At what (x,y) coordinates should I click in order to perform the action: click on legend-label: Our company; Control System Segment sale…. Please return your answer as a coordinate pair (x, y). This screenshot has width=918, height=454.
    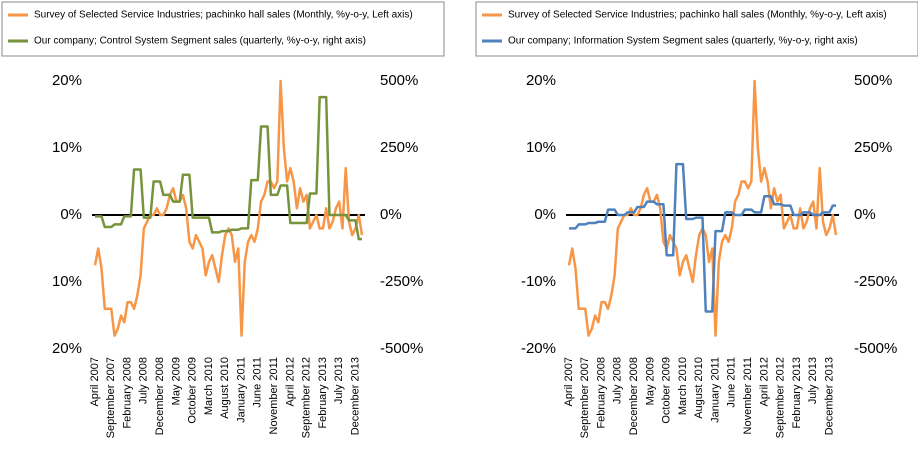
    Looking at the image, I should click on (200, 41).